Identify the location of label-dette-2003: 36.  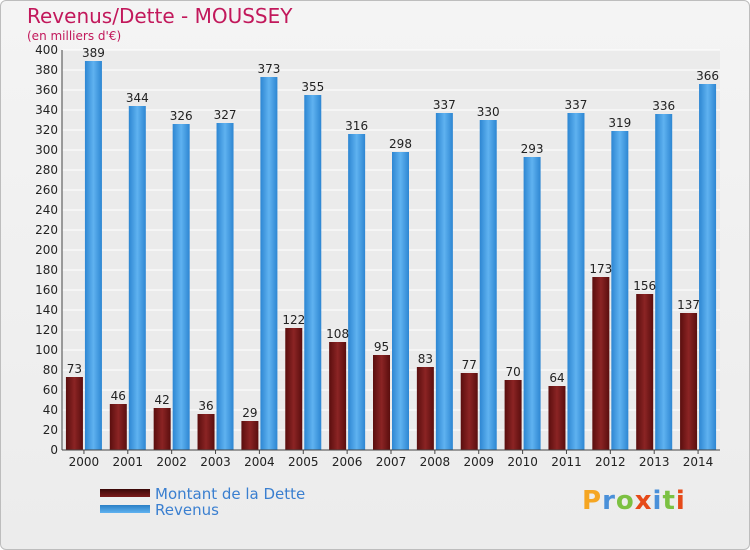
(205, 406).